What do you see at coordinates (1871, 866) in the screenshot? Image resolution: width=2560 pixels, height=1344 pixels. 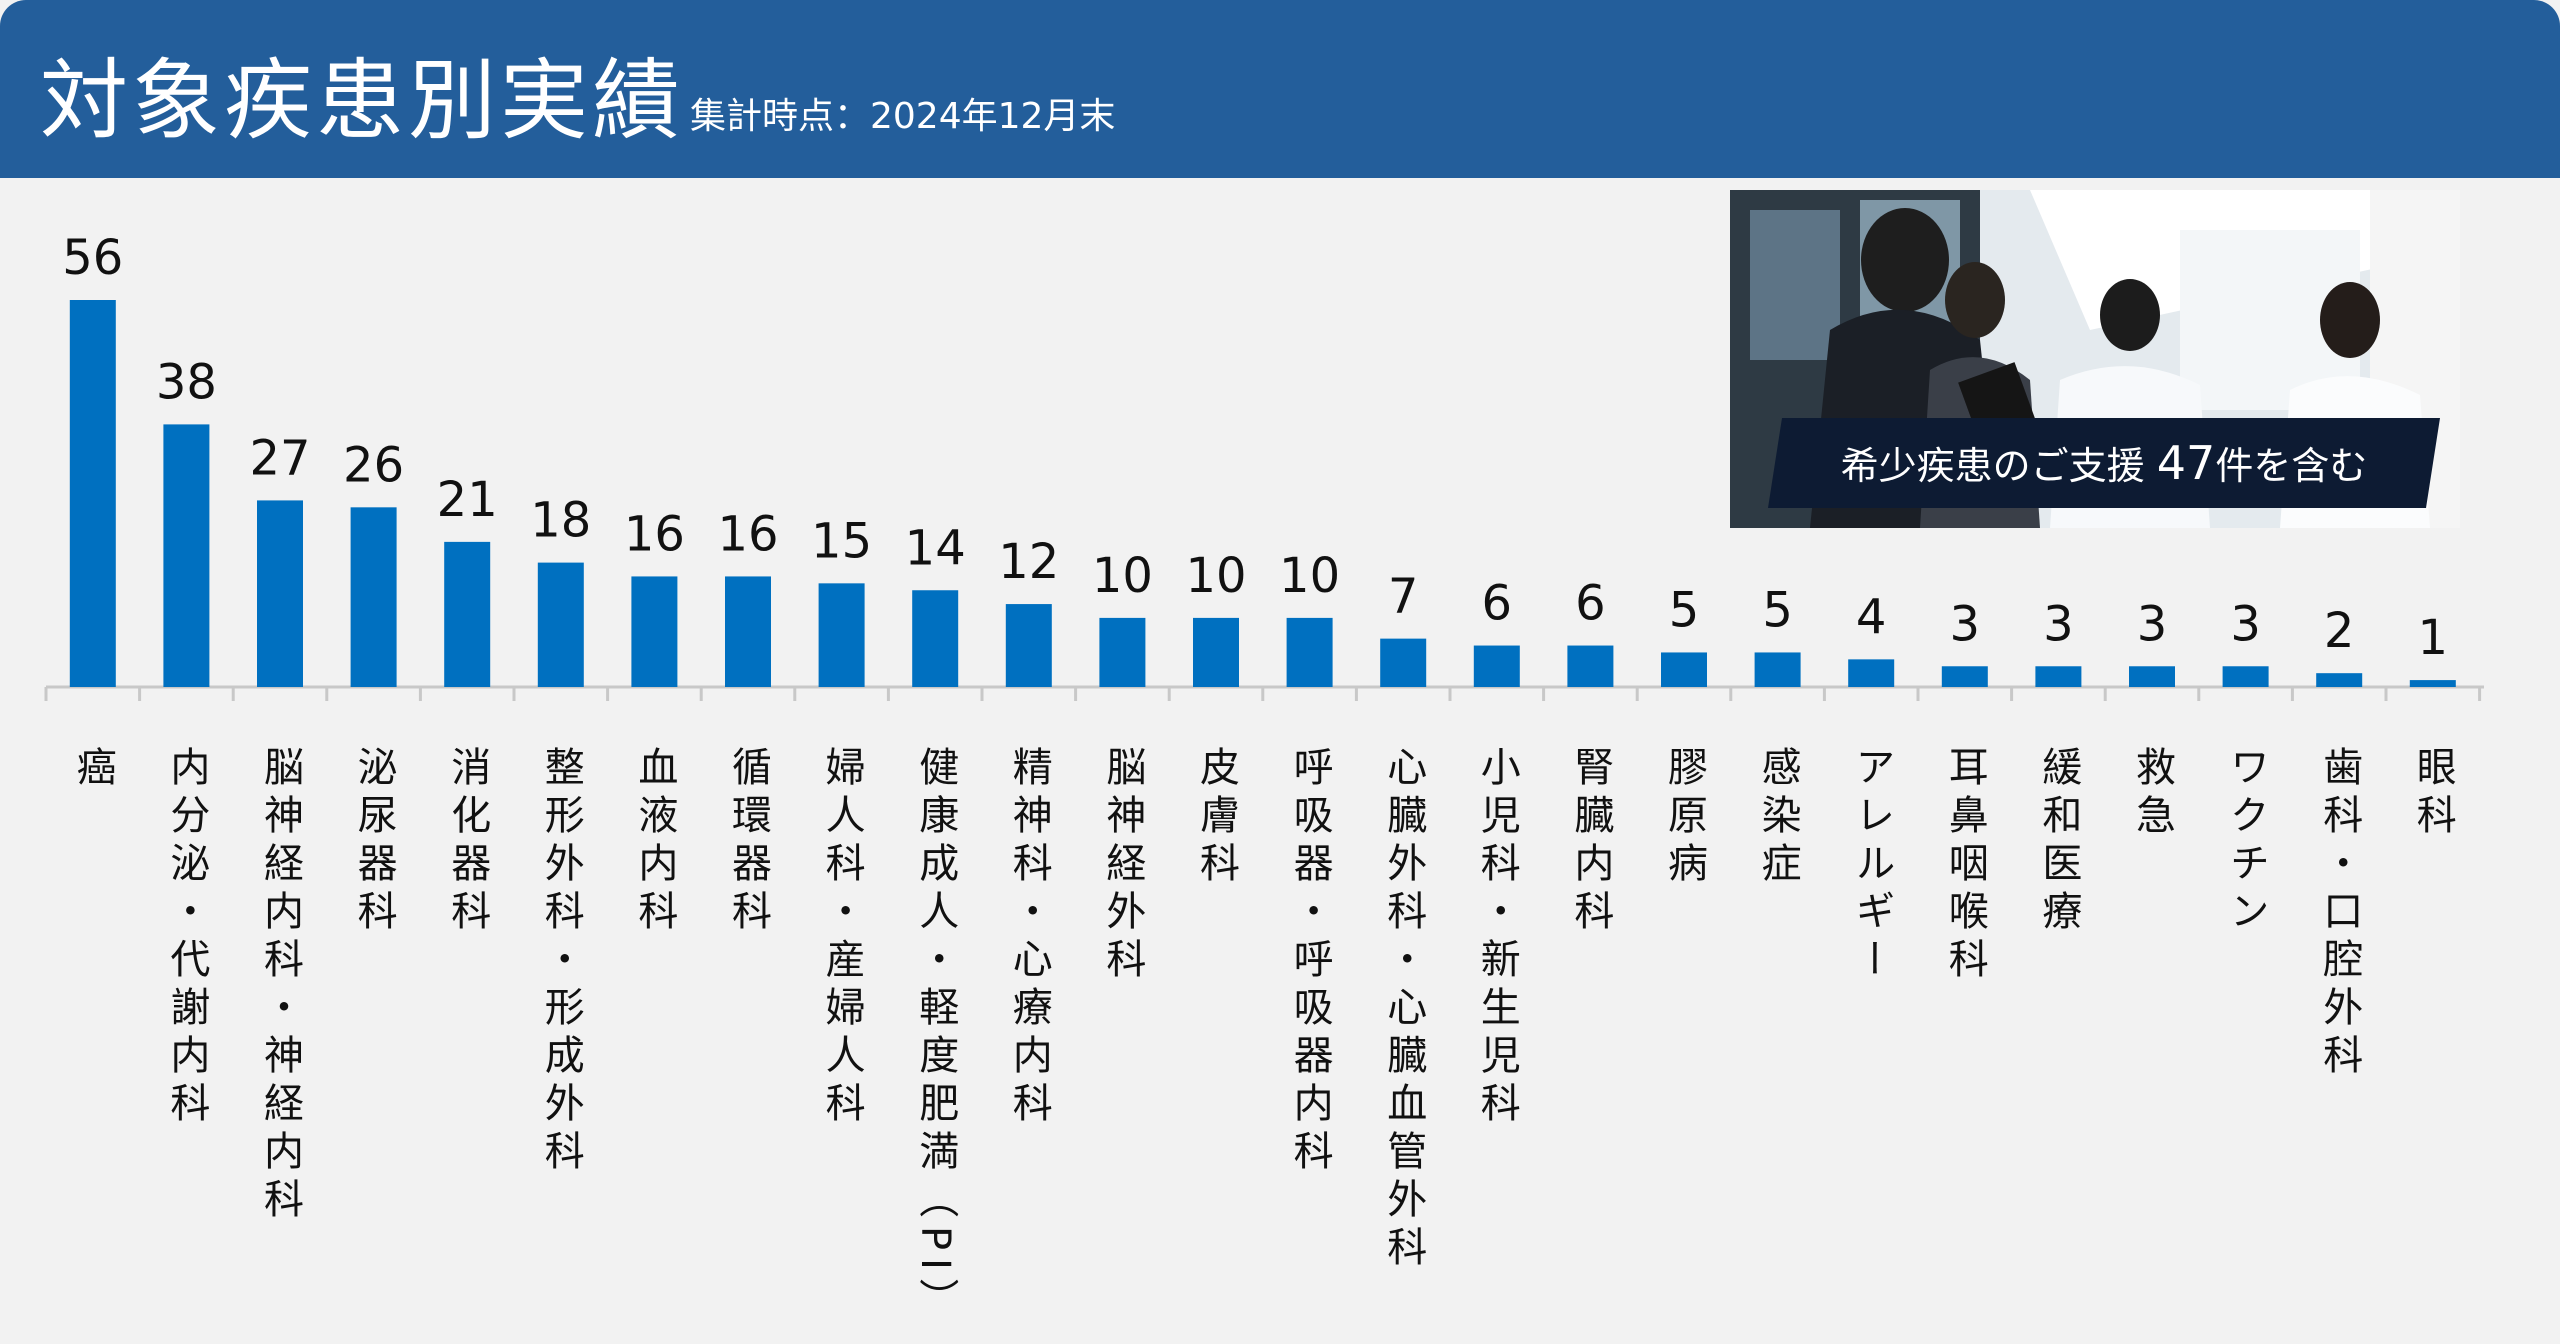 I see `category-label: アレルギー` at bounding box center [1871, 866].